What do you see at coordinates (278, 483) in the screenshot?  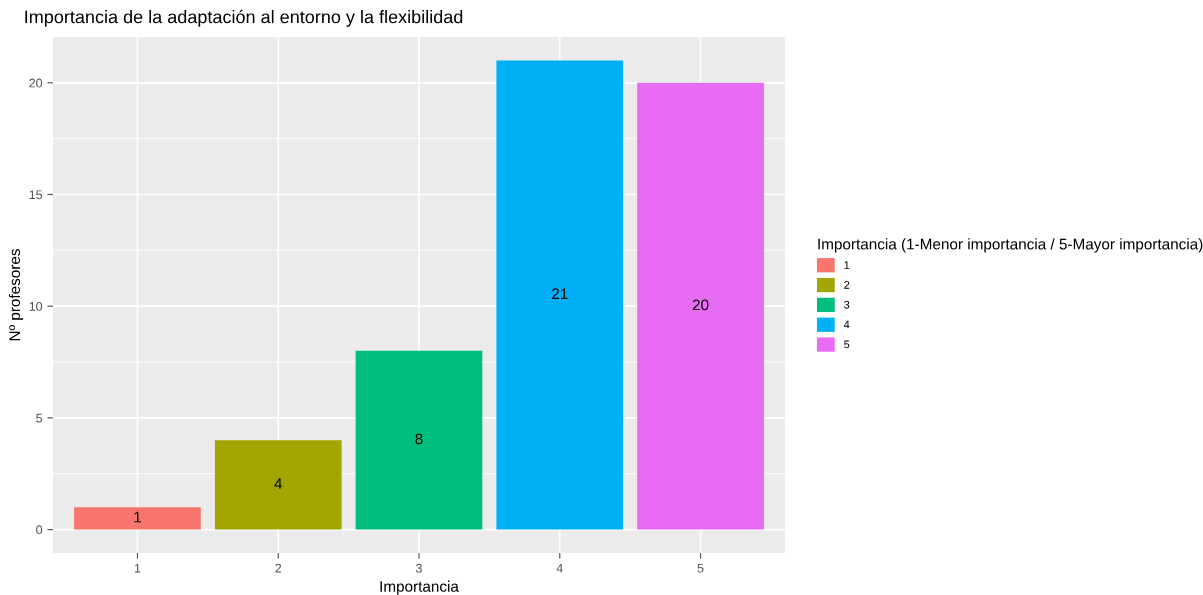 I see `data-label: 4` at bounding box center [278, 483].